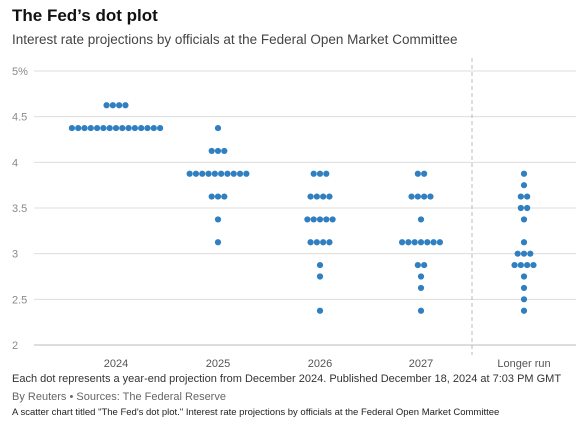 The width and height of the screenshot is (588, 426). Describe the element at coordinates (116, 364) in the screenshot. I see `x-tick-label: 2024` at that location.